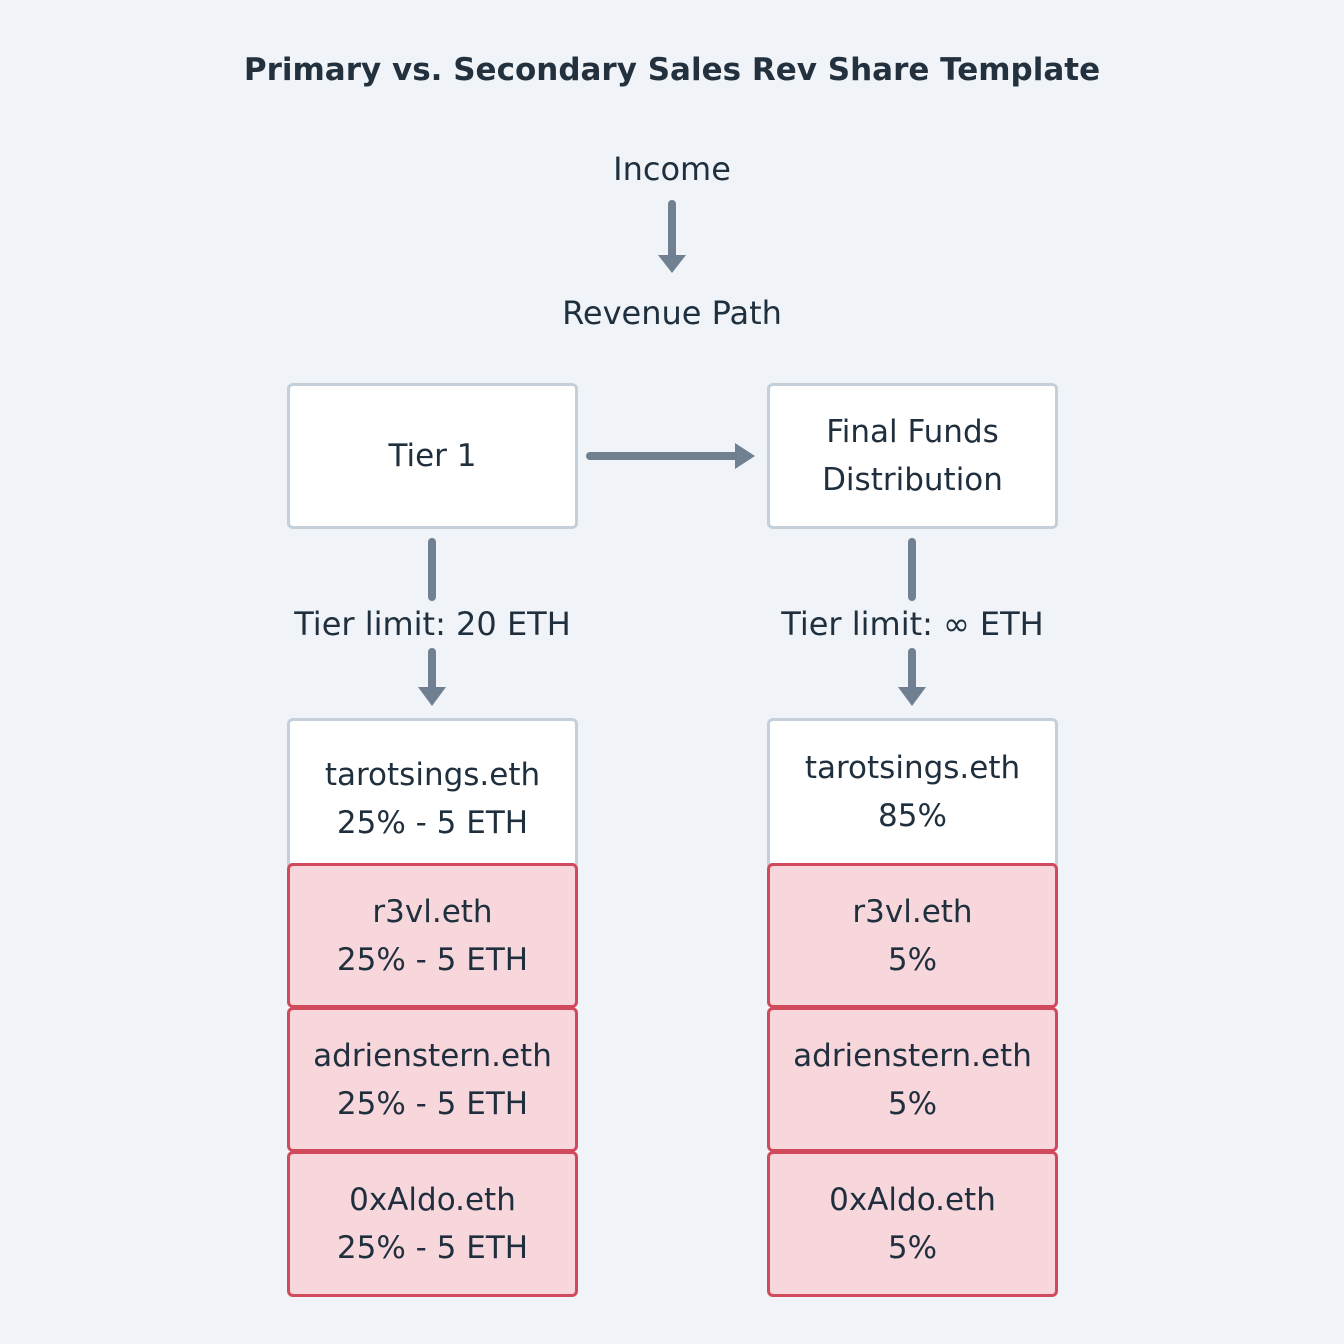 This screenshot has height=1344, width=1344. Describe the element at coordinates (912, 432) in the screenshot. I see `final-funds-label-line1: Final Funds` at that location.